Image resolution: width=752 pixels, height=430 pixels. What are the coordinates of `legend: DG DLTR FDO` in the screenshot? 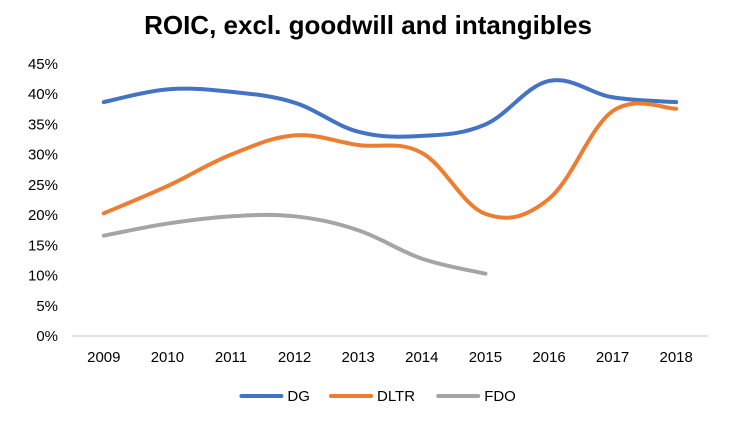 It's located at (377, 396).